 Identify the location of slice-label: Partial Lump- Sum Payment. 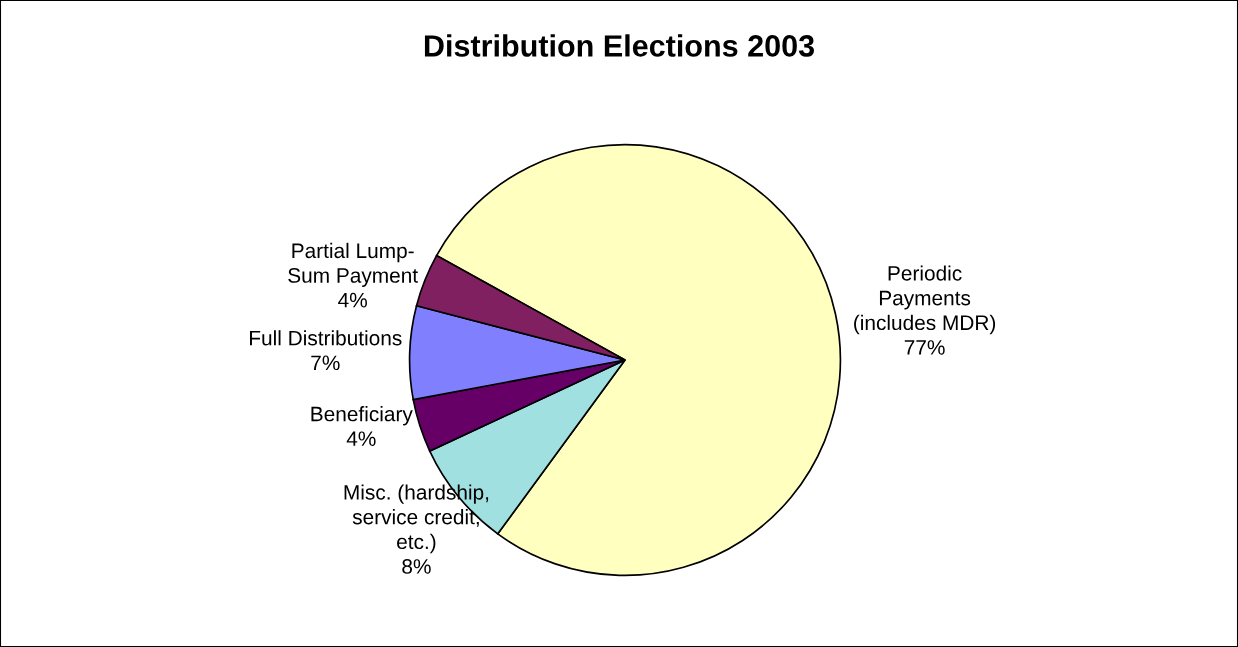
(353, 264).